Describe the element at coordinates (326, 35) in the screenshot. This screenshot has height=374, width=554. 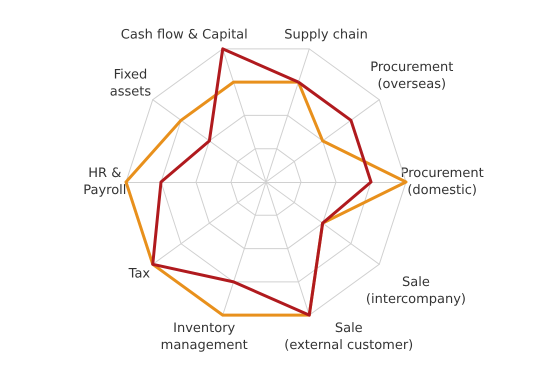
I see `spoke-label: Supply chain` at that location.